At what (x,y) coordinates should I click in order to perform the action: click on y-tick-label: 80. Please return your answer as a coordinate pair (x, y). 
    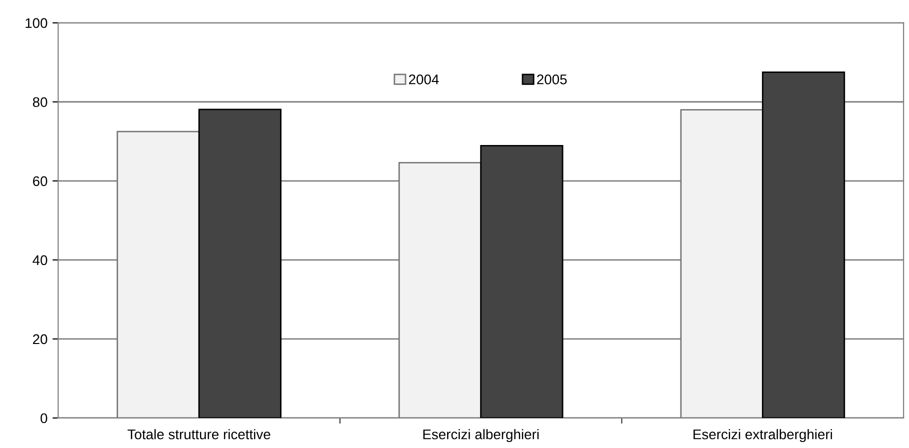
    Looking at the image, I should click on (40, 102).